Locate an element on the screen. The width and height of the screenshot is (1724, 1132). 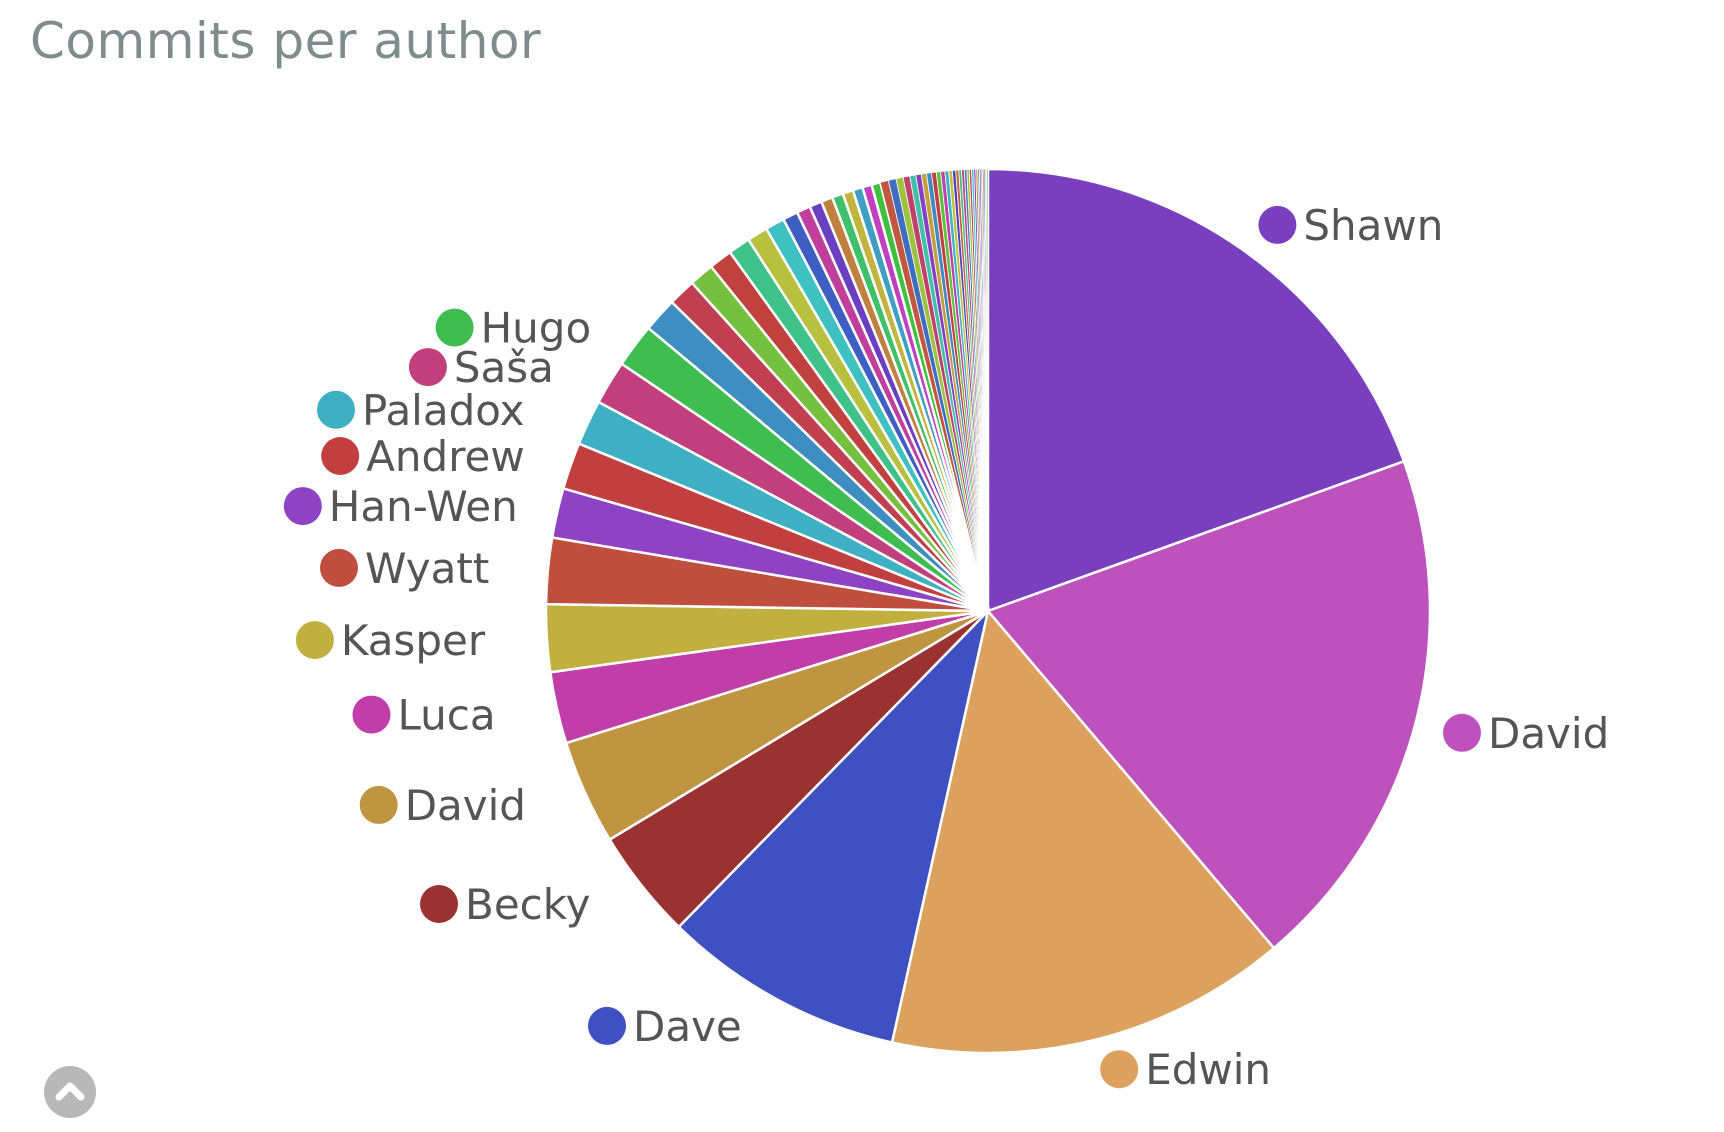
slice-label-text: Dave is located at coordinates (687, 1026).